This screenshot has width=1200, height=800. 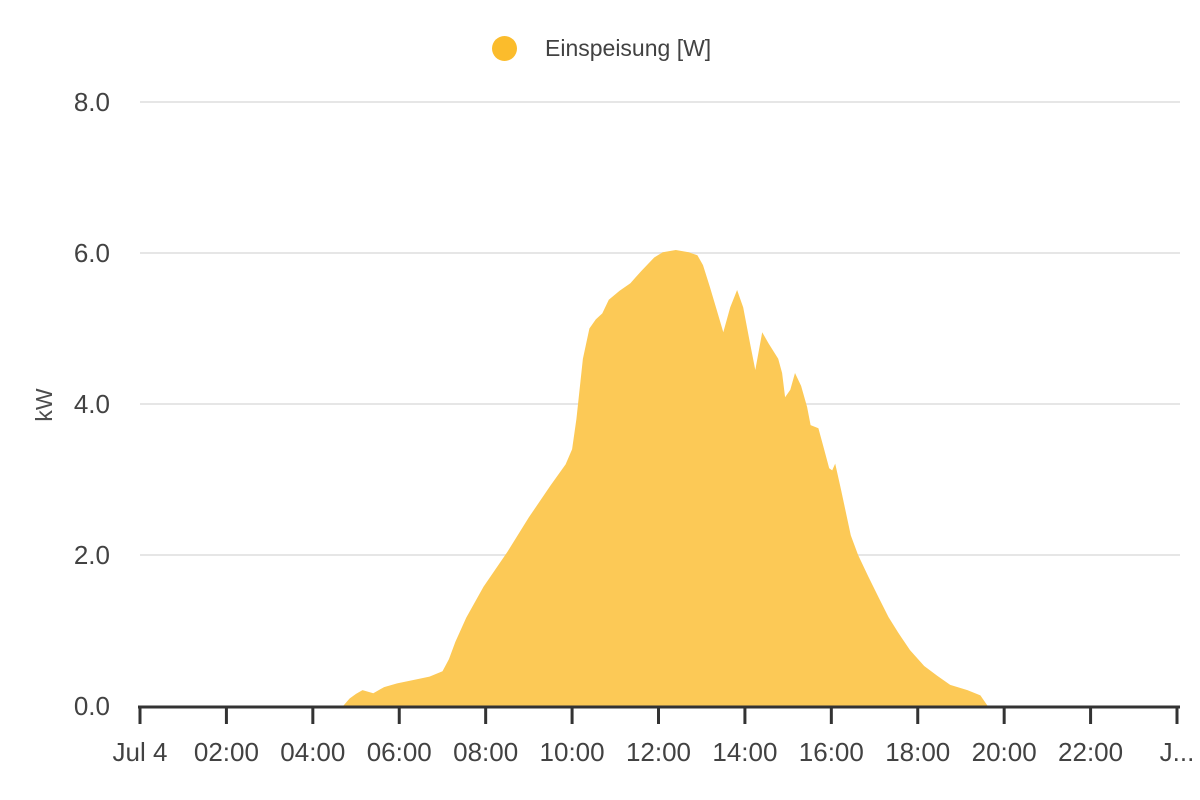 I want to click on legend-label: Einspeisung [W], so click(x=628, y=48).